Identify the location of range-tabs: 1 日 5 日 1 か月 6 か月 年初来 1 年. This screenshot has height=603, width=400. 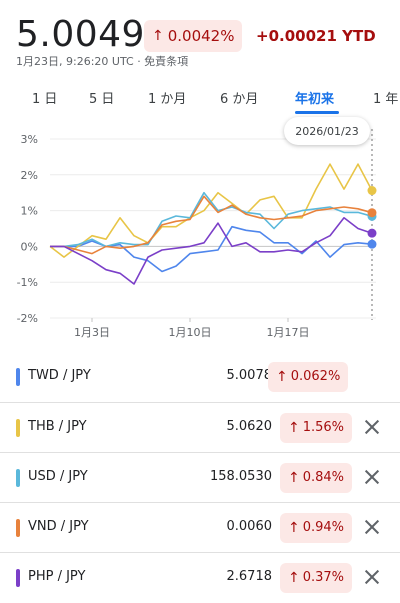
(200, 101).